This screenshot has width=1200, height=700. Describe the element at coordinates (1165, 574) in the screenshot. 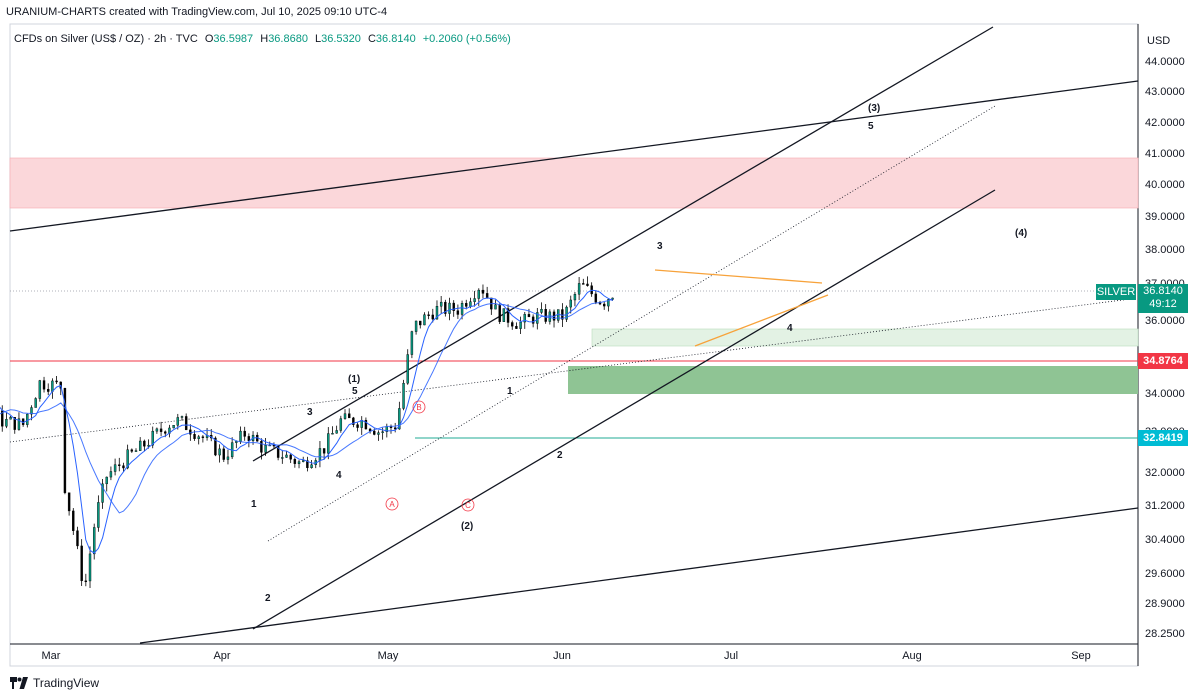

I see `price-tick: 29.6000` at that location.